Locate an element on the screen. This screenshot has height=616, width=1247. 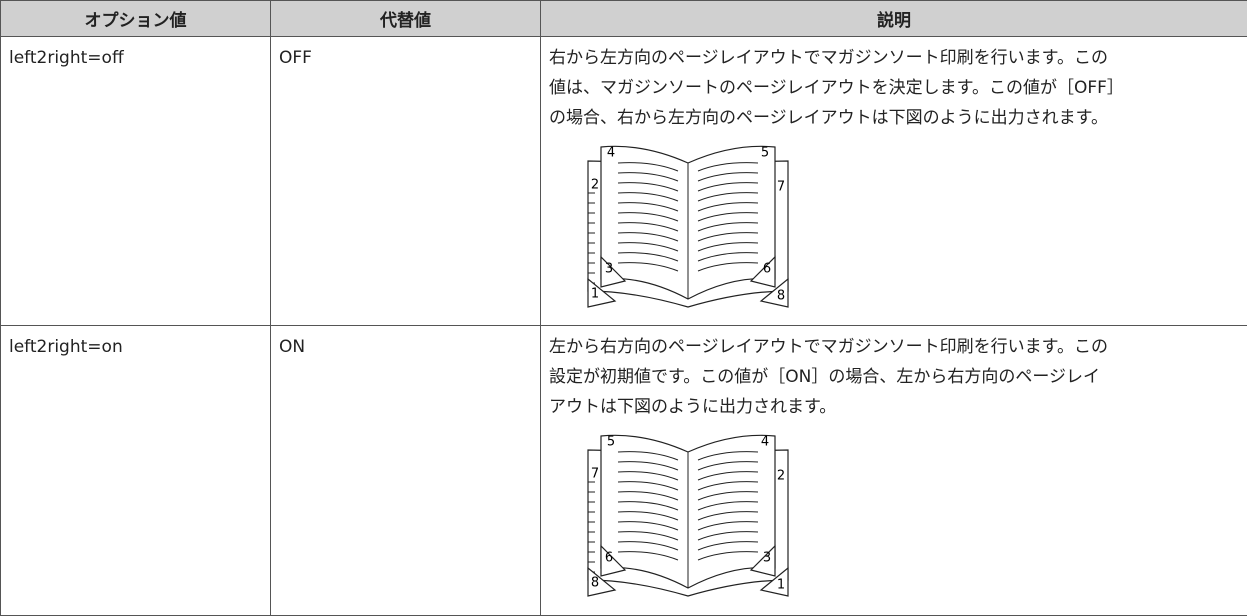
header-row: オプション値 代替値 説明 is located at coordinates (624, 19).